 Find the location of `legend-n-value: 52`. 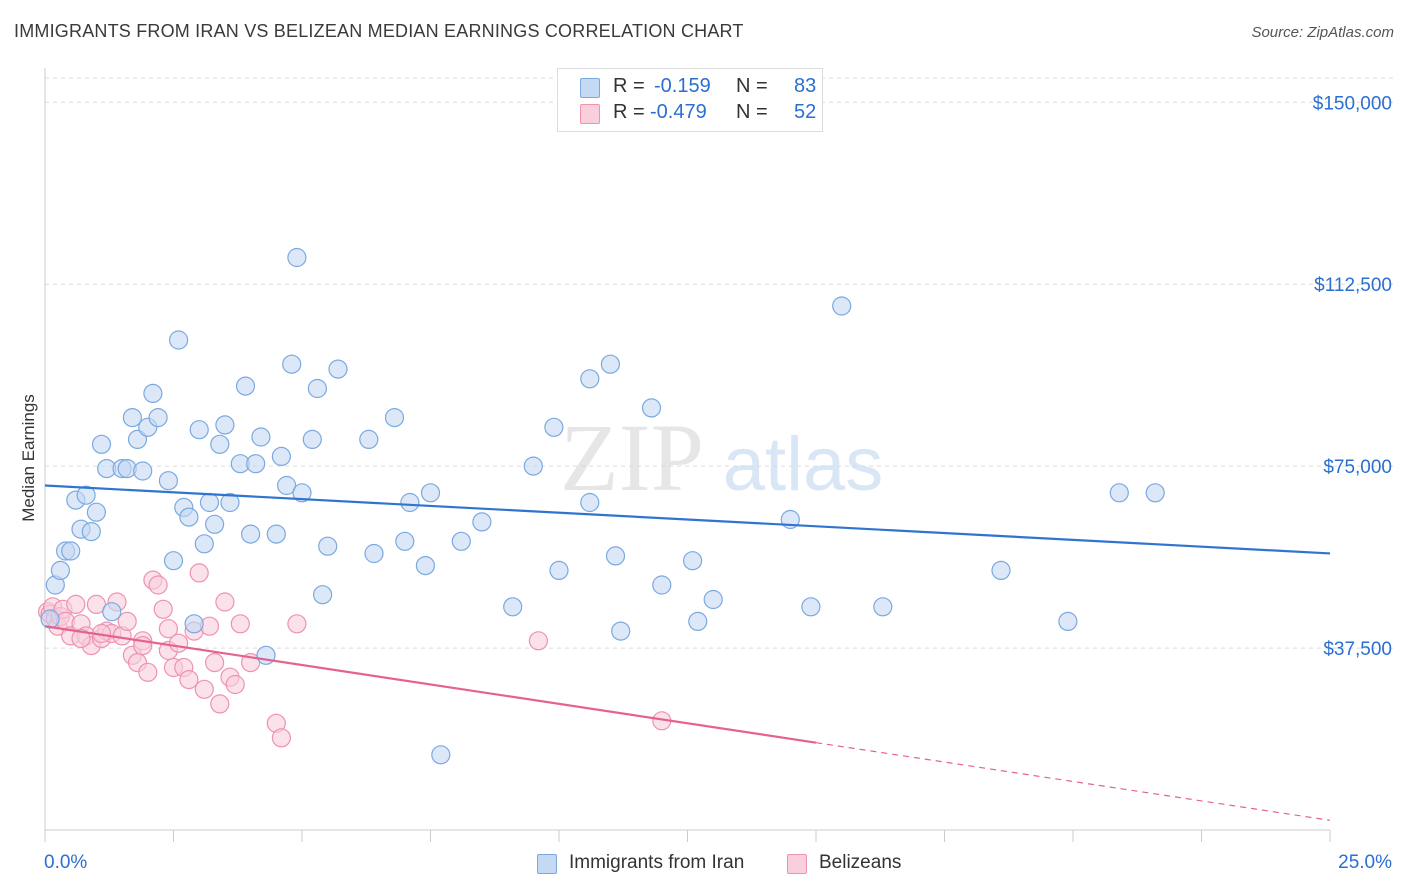

legend-n-value: 52 is located at coordinates (805, 112).